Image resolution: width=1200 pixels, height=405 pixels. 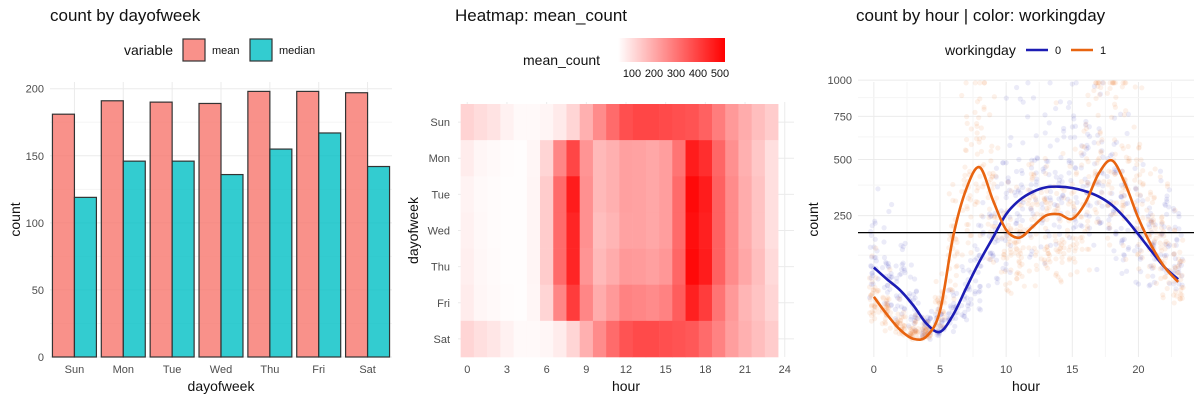 What do you see at coordinates (632, 74) in the screenshot?
I see `legend-label: 100` at bounding box center [632, 74].